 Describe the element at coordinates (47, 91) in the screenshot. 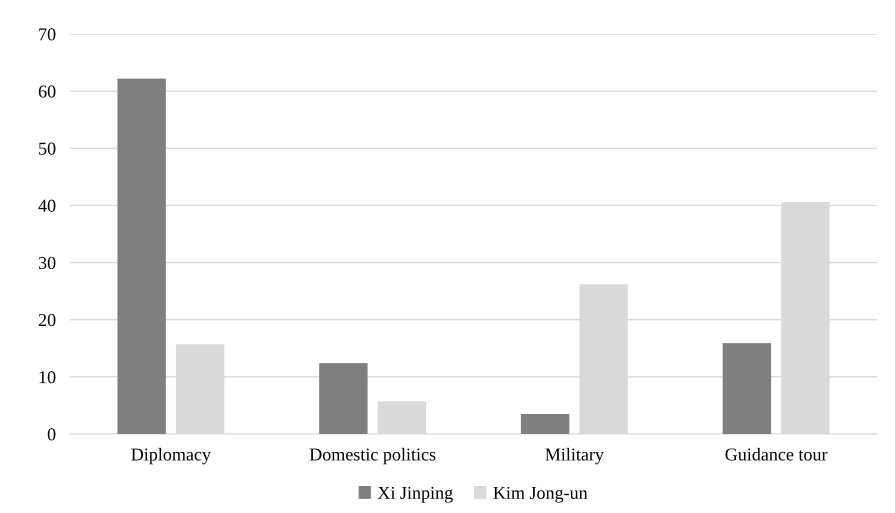

I see `y-tick-label: 60` at that location.